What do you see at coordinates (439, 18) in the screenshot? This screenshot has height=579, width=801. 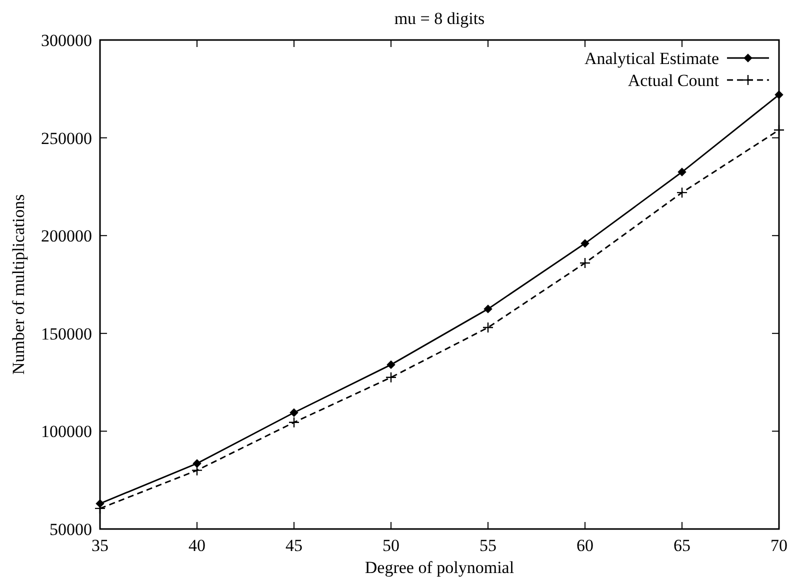 I see `chart-title: mu = 8 digits` at bounding box center [439, 18].